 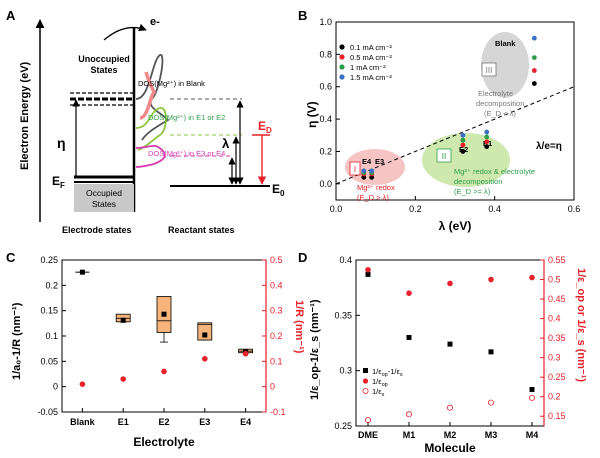 I want to click on d-ytick-right-label-1: 0.2, so click(x=554, y=397).